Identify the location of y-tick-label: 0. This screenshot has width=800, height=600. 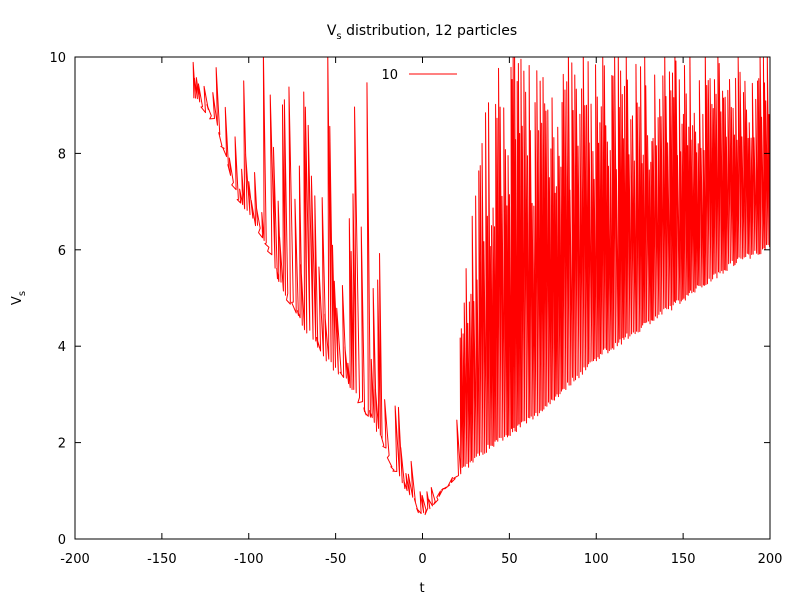
(62, 540).